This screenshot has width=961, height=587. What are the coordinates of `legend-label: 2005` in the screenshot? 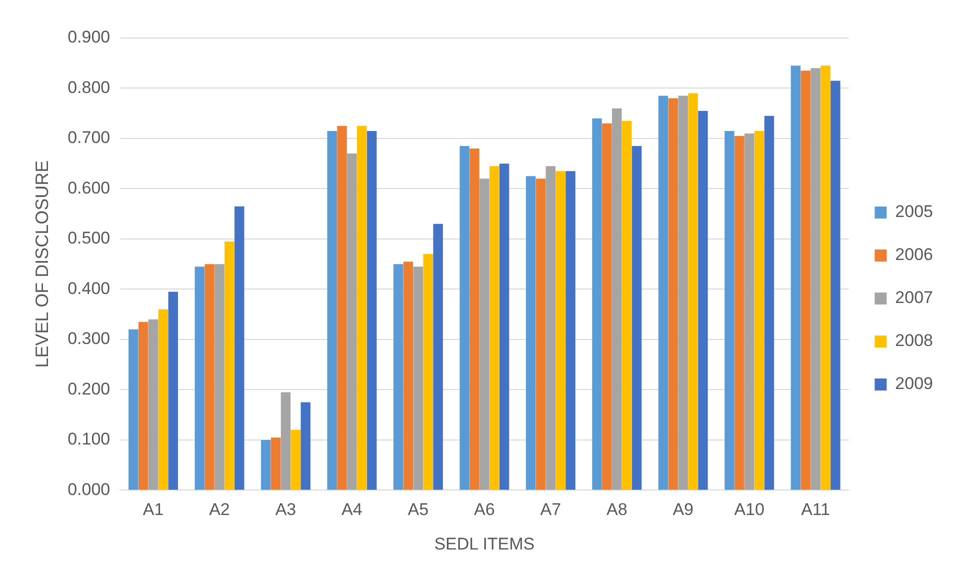 It's located at (914, 212).